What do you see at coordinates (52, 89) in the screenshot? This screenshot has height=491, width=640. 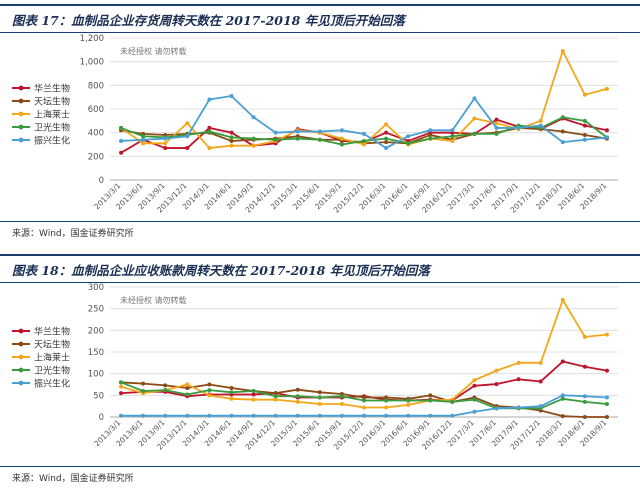 I see `legend-label: 华兰生物` at bounding box center [52, 89].